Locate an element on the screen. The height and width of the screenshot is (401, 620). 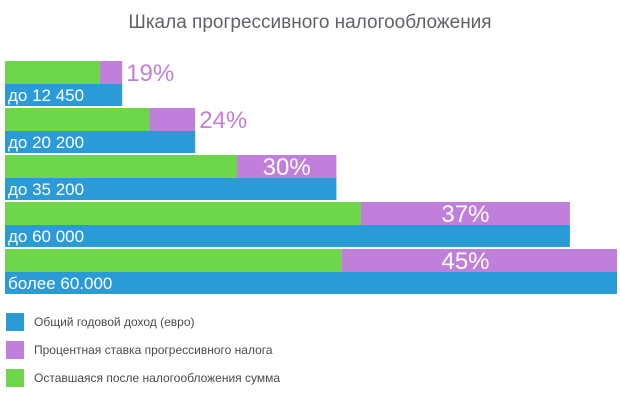
tax-rate-label-4: 45% is located at coordinates (465, 261).